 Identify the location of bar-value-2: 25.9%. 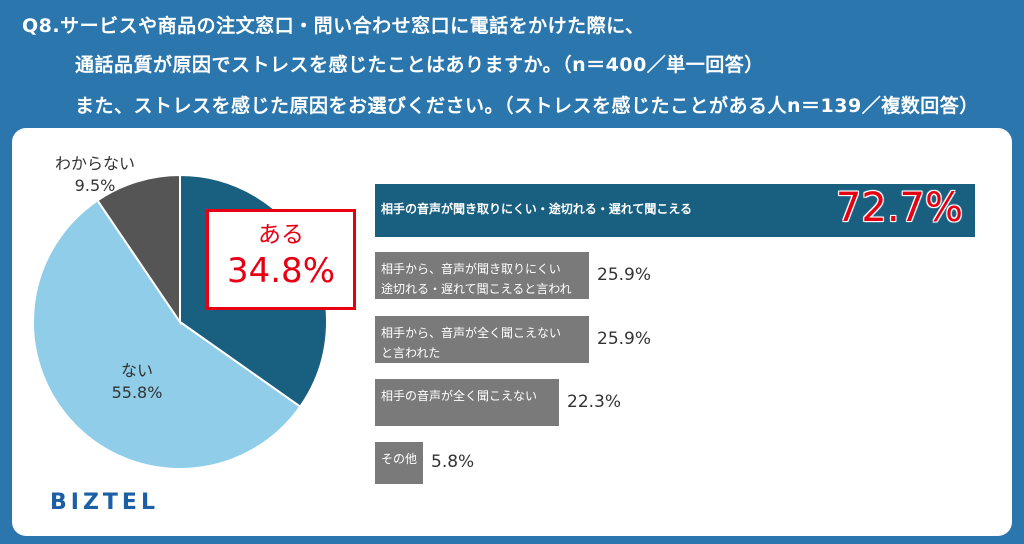
(624, 338).